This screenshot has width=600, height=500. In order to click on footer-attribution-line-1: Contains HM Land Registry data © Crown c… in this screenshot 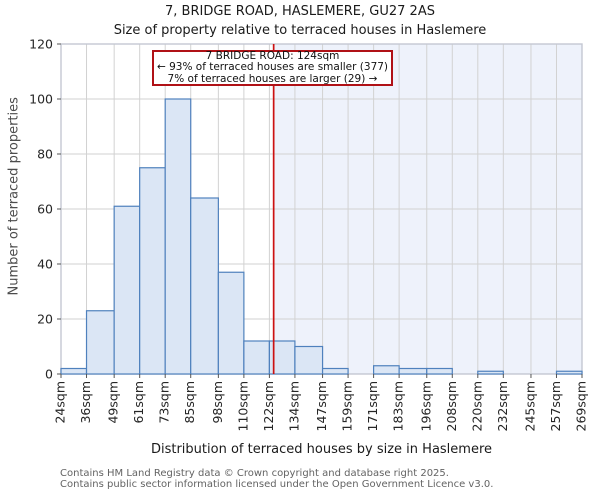, I will do `click(254, 473)`.